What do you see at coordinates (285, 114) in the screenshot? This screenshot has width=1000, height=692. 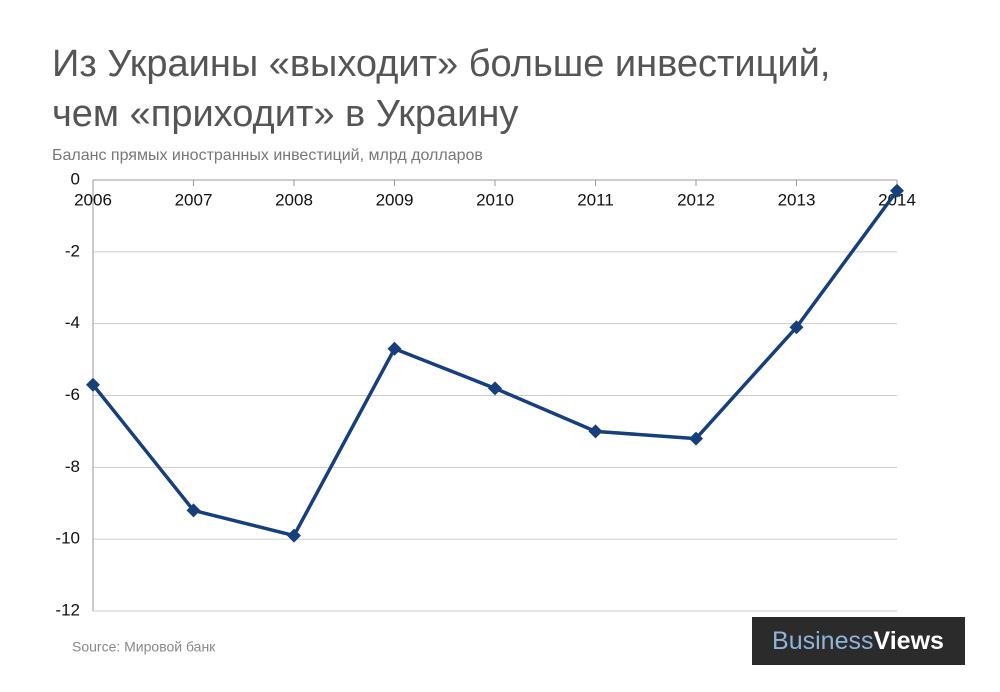 I see `chart-title: чем «приходит» в Украину` at bounding box center [285, 114].